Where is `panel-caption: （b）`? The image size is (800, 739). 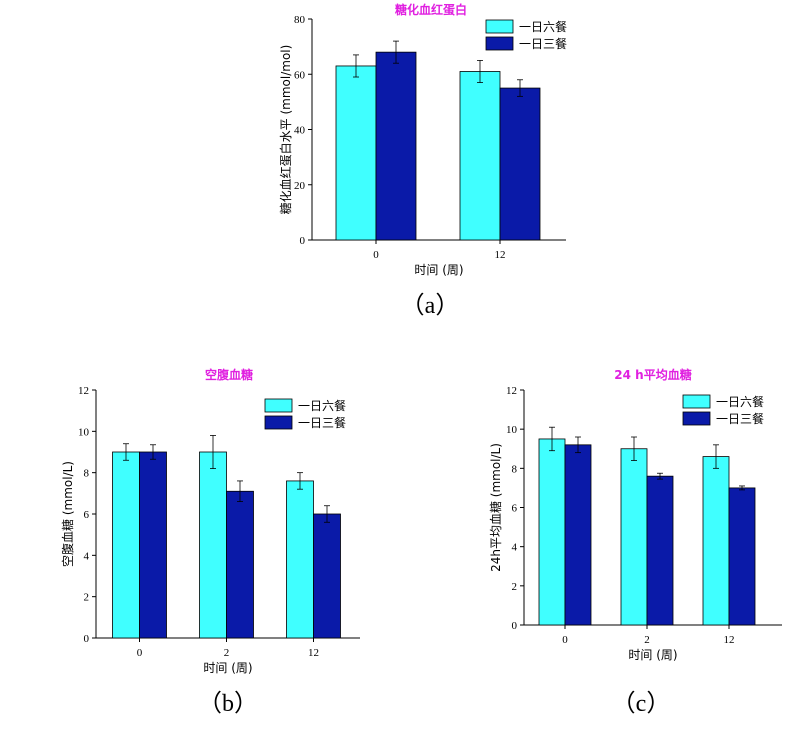 panel-caption: （b） is located at coordinates (228, 704).